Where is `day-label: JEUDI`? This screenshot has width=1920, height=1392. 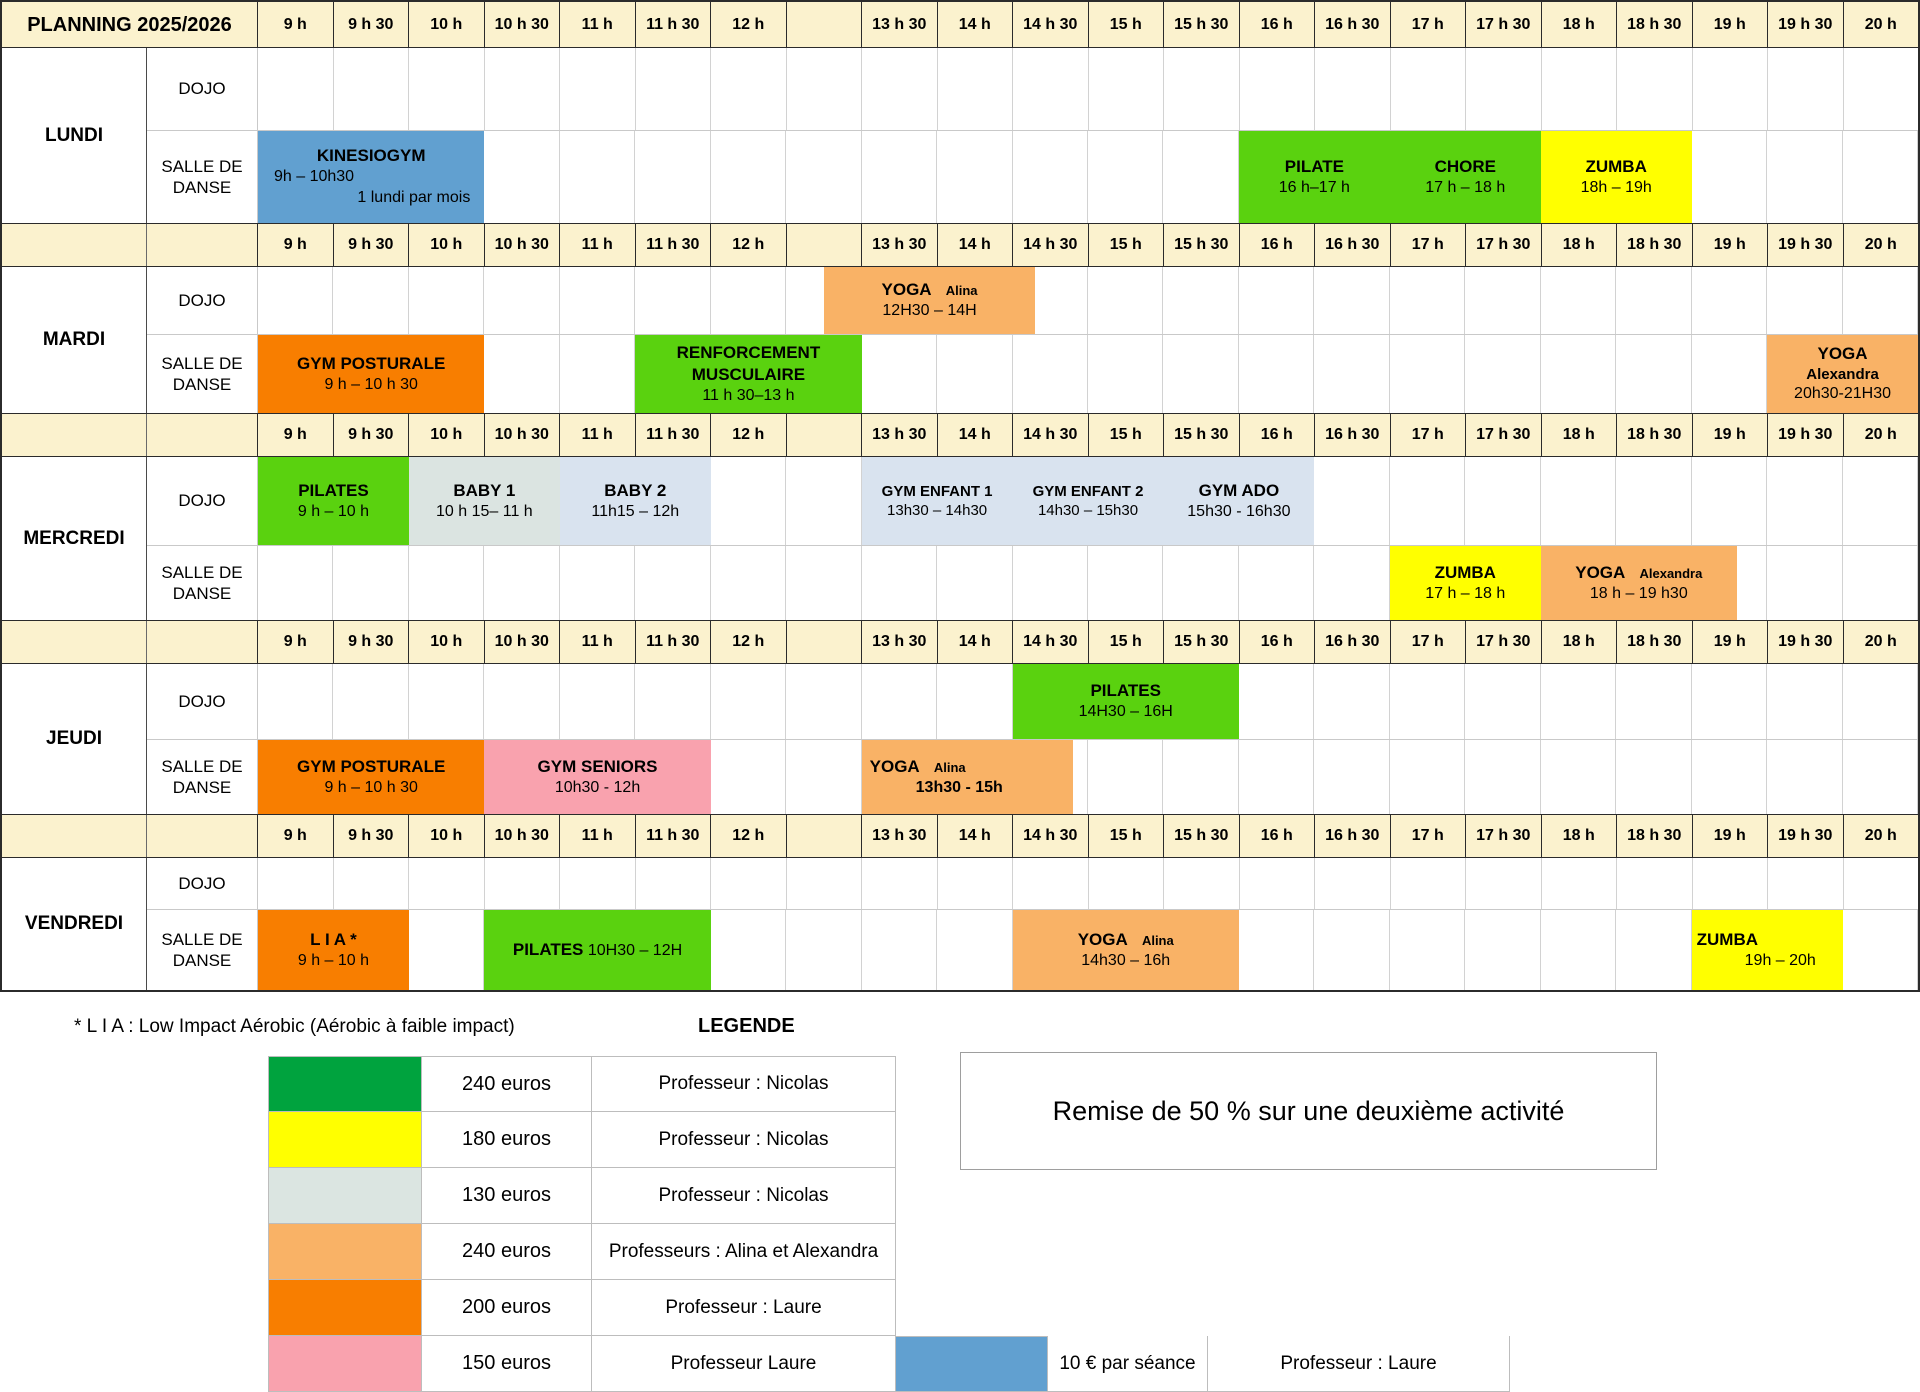
day-label: JEUDI is located at coordinates (74, 739).